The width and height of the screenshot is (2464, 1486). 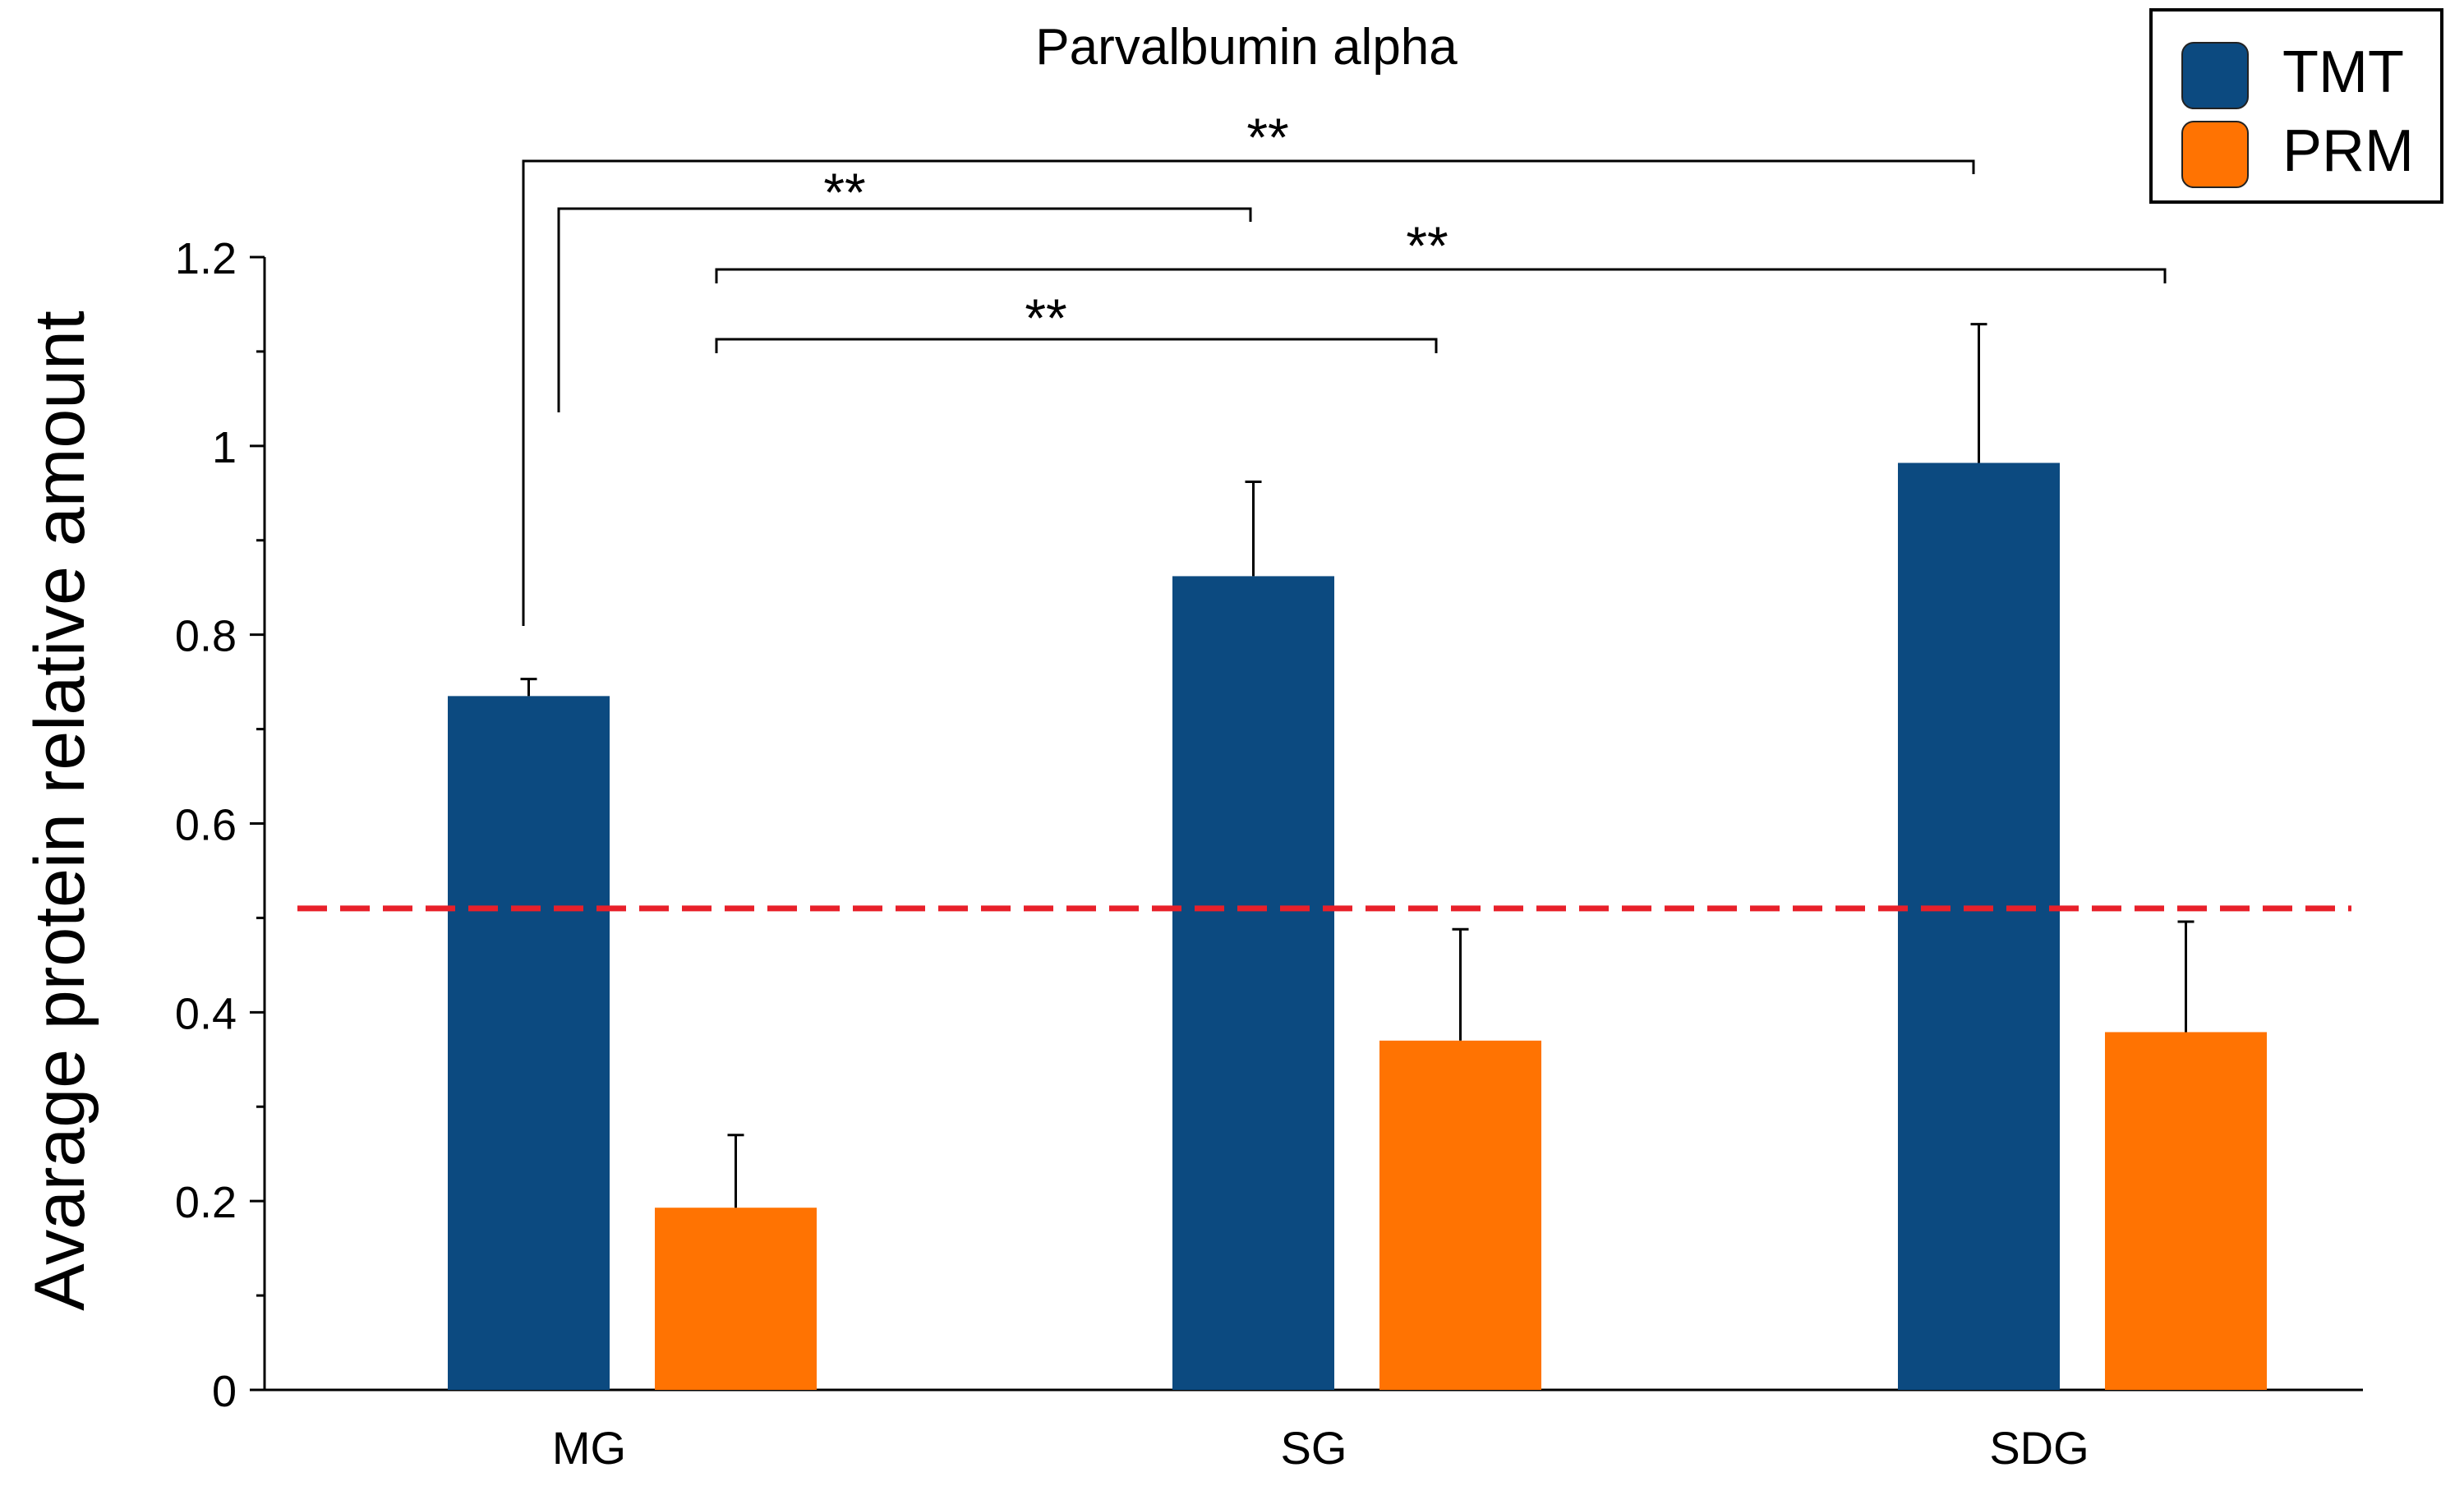 I want to click on chart-title: Parvalbumin alpha, so click(x=1247, y=47).